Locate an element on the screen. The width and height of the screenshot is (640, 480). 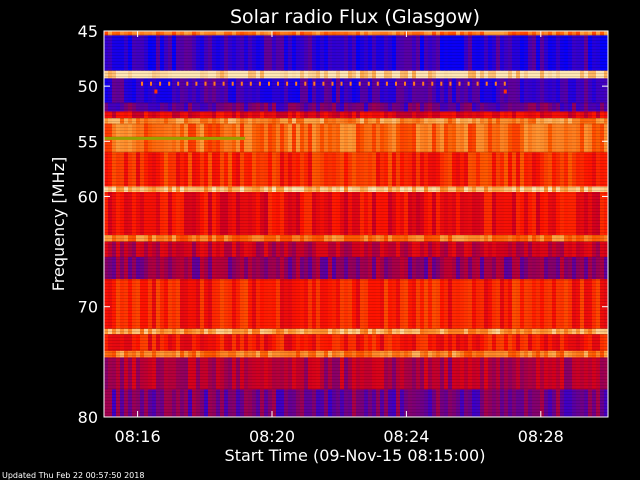
x-tick-label: 08:20 is located at coordinates (272, 436).